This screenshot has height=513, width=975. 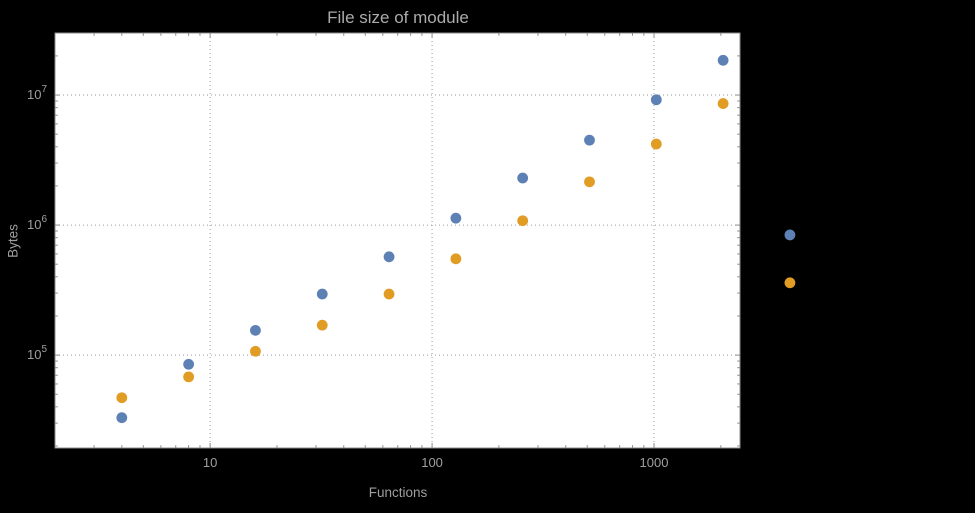 I want to click on y-tick-label: 10⁶, so click(x=37, y=223).